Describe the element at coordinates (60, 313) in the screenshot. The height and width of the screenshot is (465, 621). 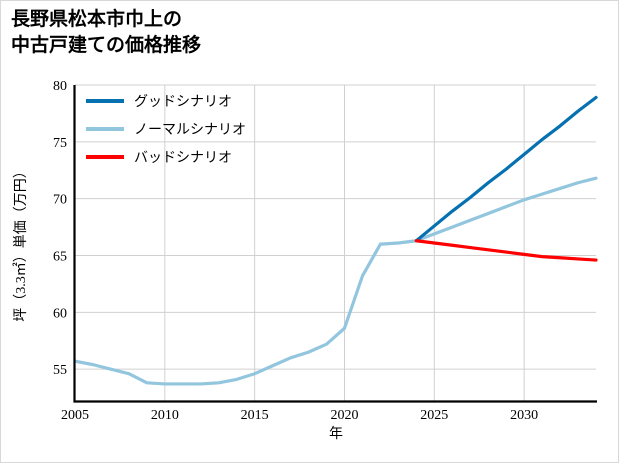
I see `y-tick-label: 60` at that location.